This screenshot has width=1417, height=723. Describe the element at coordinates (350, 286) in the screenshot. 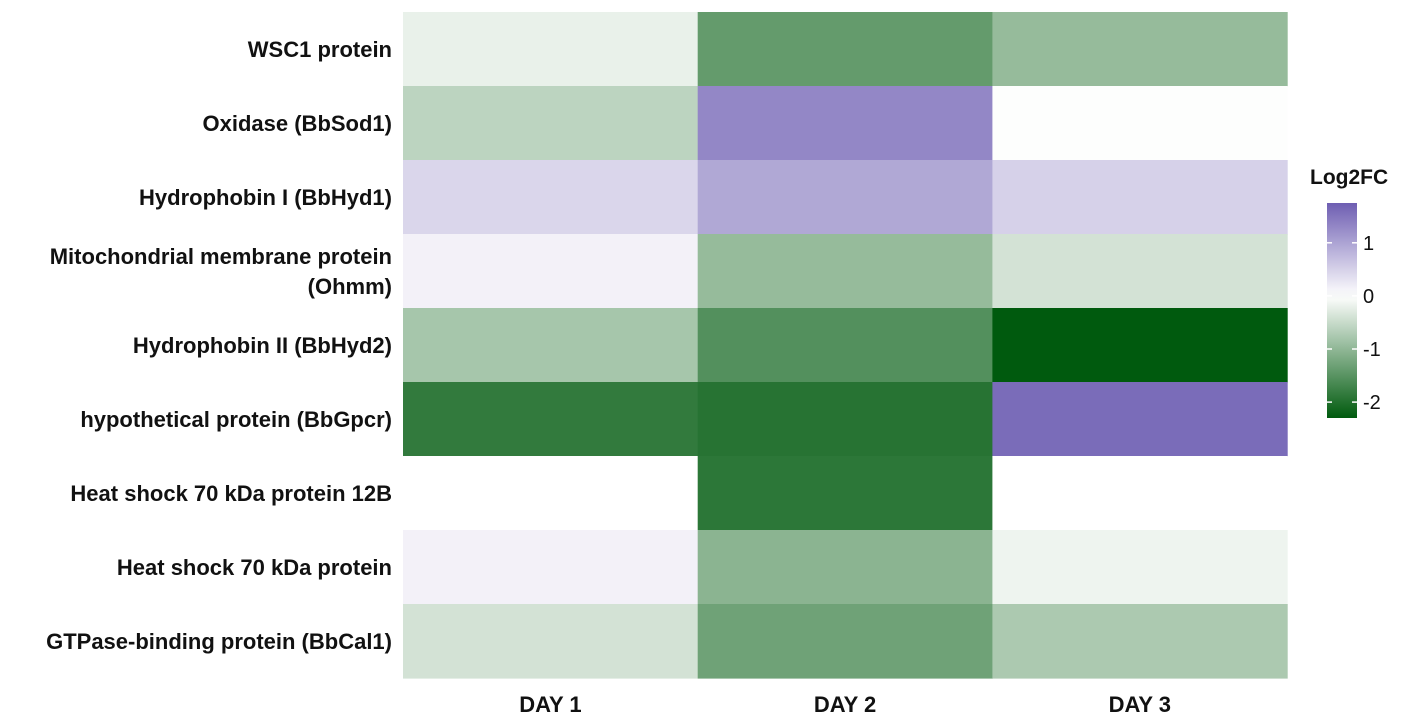

I see `row-label: (Ohmm)` at that location.